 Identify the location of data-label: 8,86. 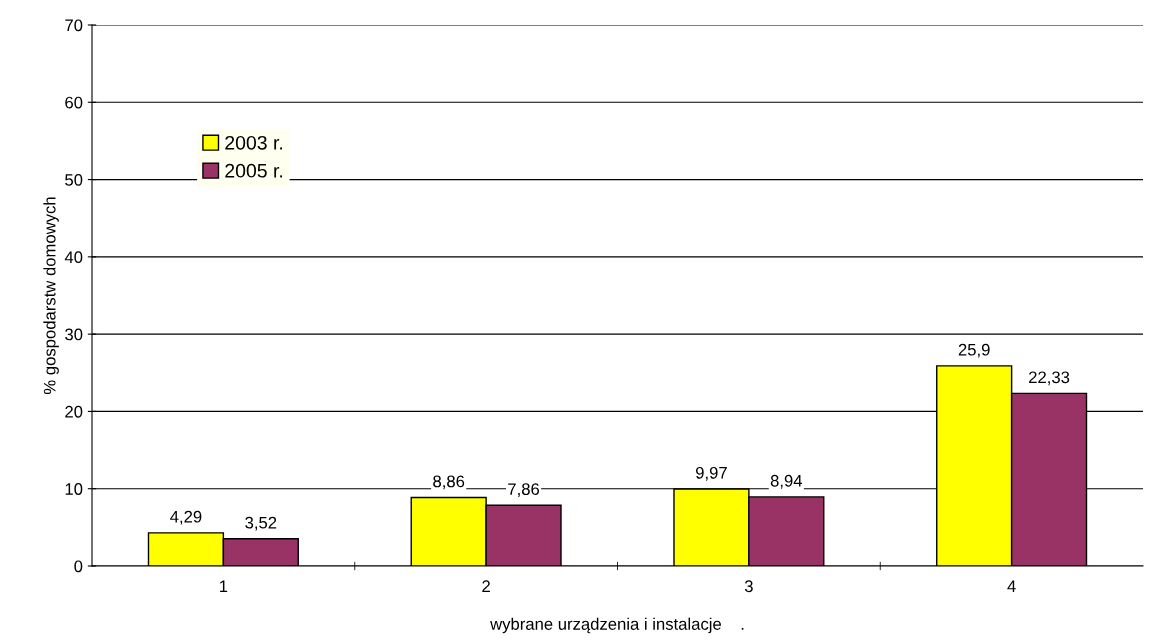
(449, 482).